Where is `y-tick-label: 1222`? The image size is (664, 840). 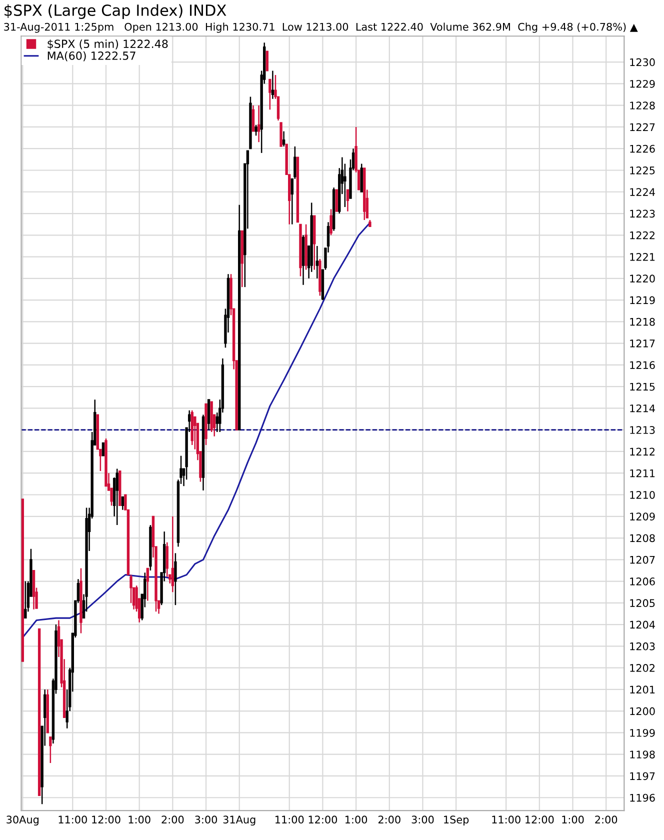 y-tick-label: 1222 is located at coordinates (642, 235).